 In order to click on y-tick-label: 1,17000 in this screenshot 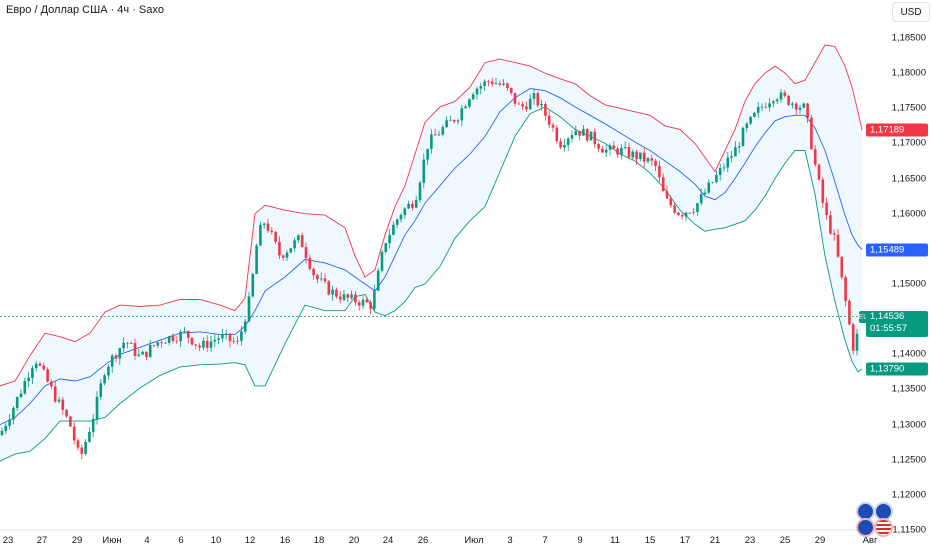, I will do `click(908, 143)`.